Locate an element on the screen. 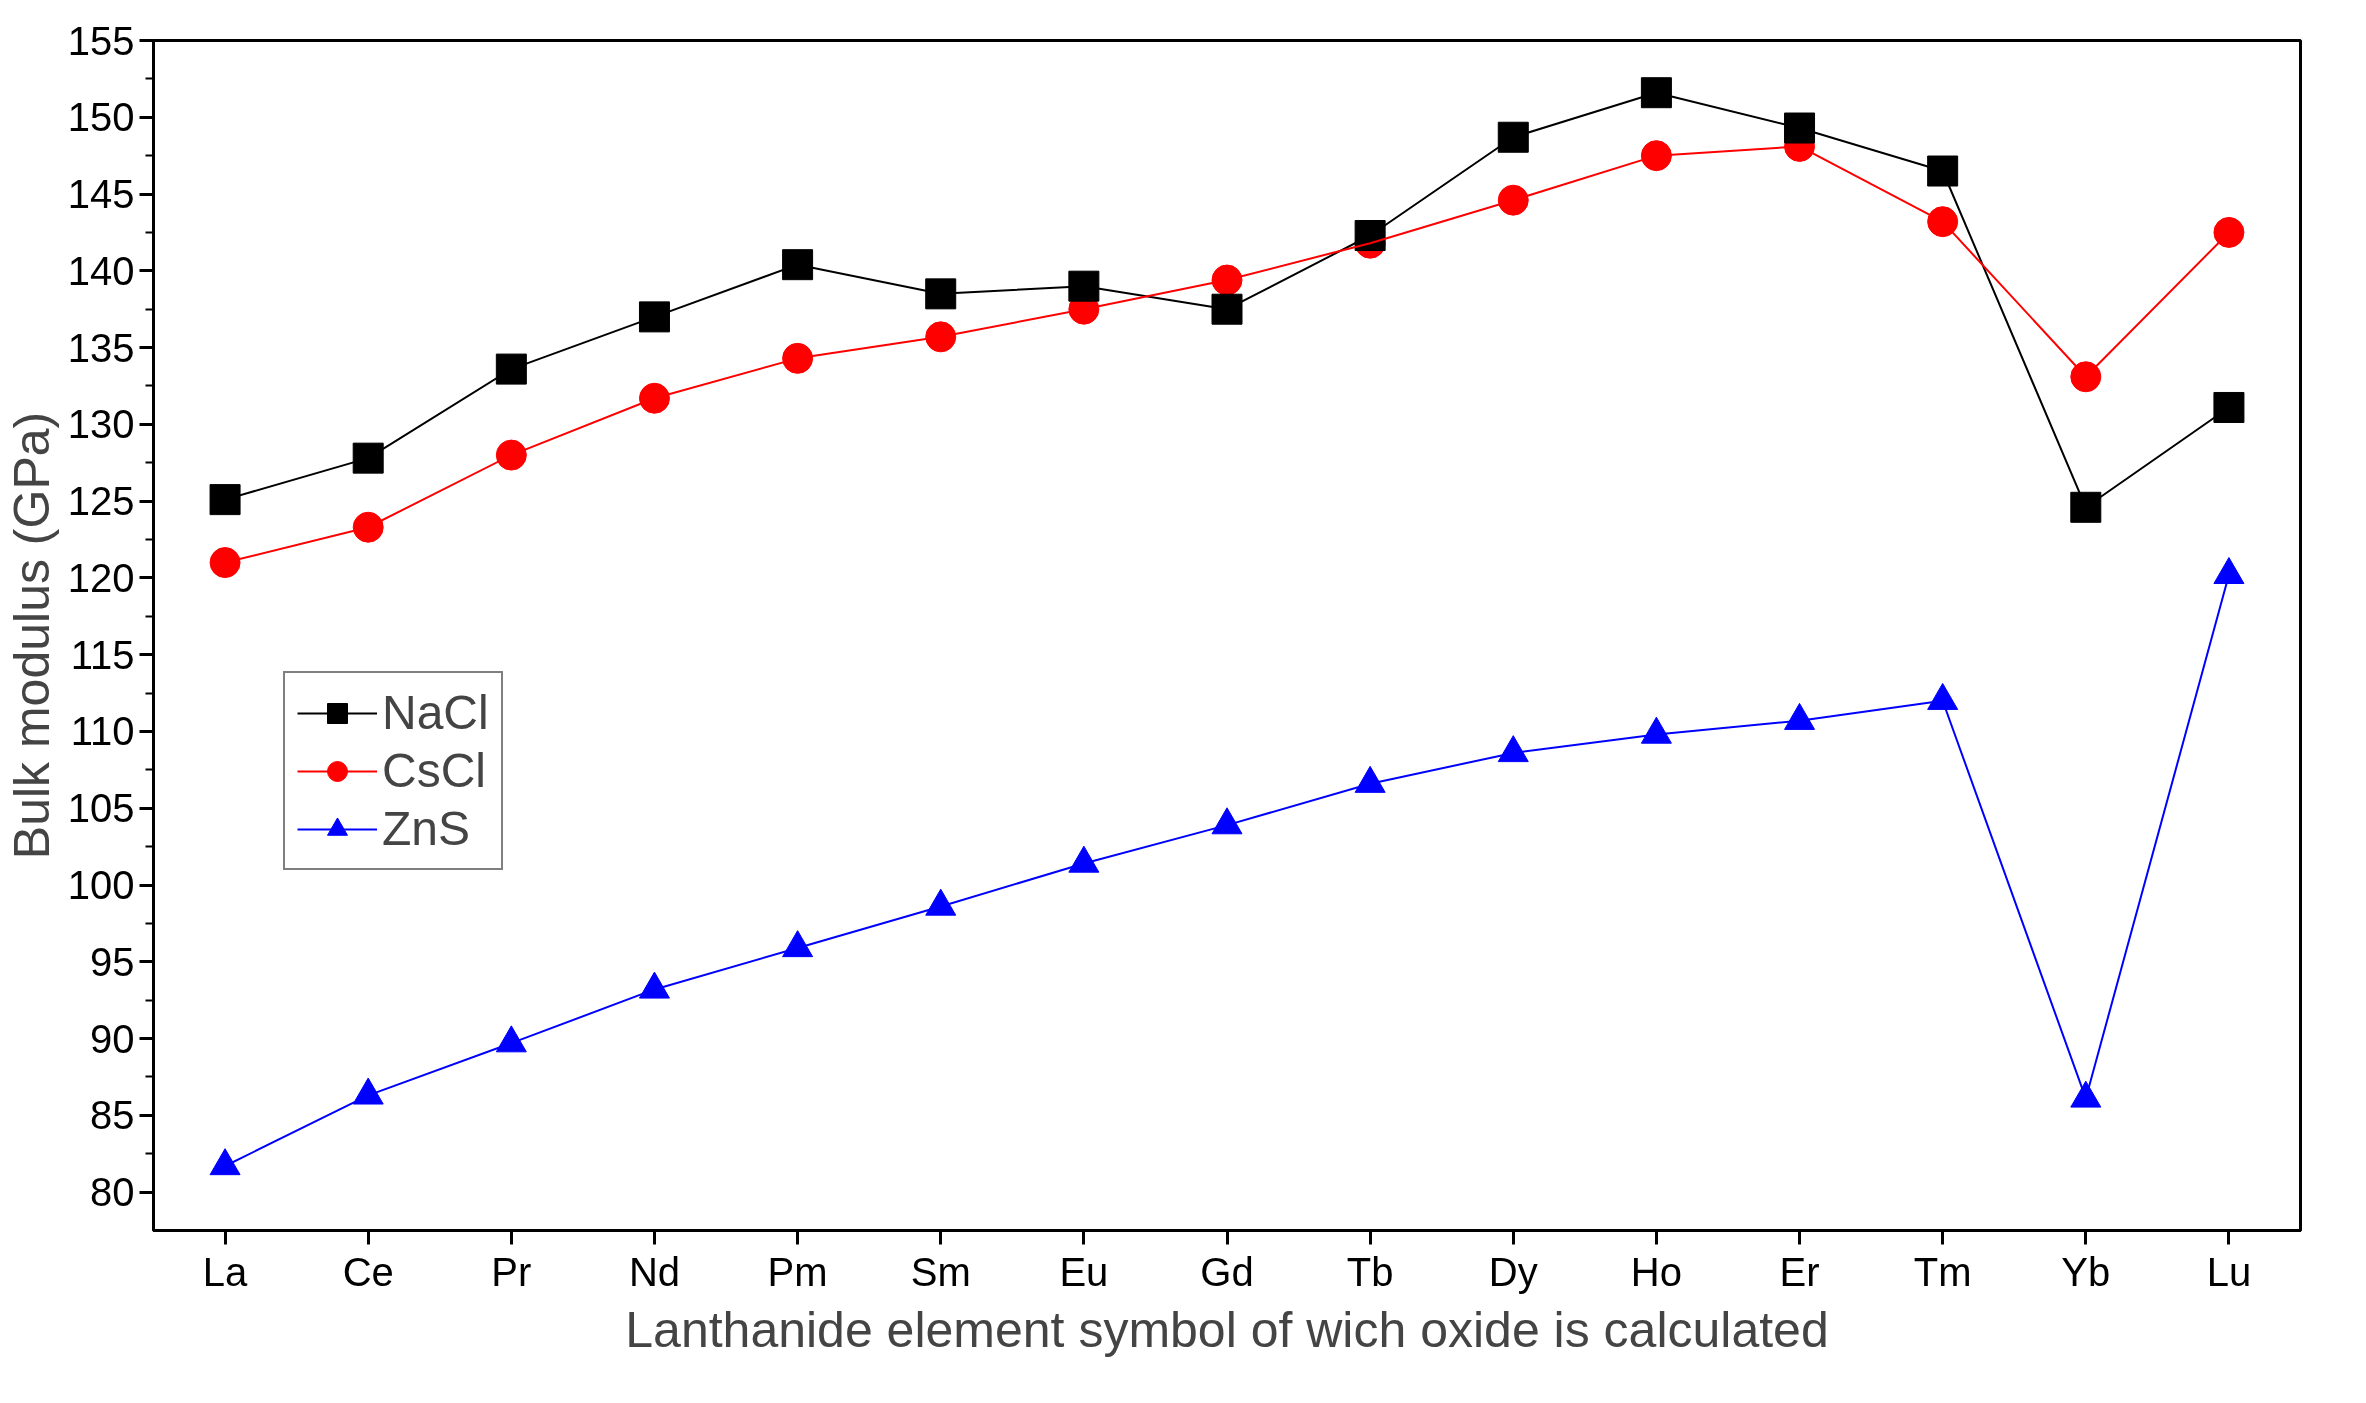 The width and height of the screenshot is (2366, 1403). x-tick-label: Pm is located at coordinates (797, 1271).